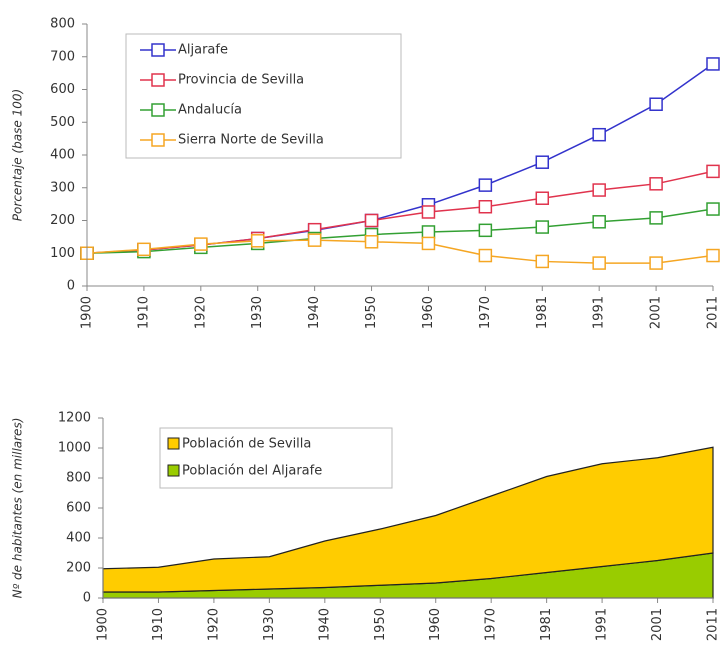 The width and height of the screenshot is (721, 654). Describe the element at coordinates (74, 418) in the screenshot. I see `y-tick-label: 1200` at that location.